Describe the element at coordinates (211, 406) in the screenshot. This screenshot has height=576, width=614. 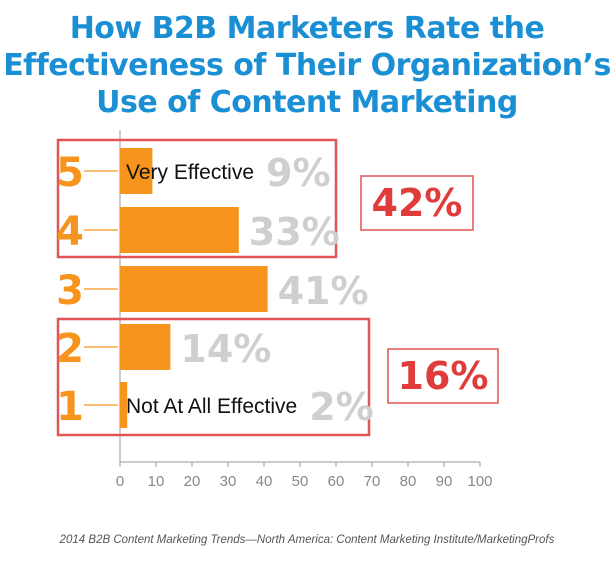
I see `bar-annotation: Not At All Effective` at that location.